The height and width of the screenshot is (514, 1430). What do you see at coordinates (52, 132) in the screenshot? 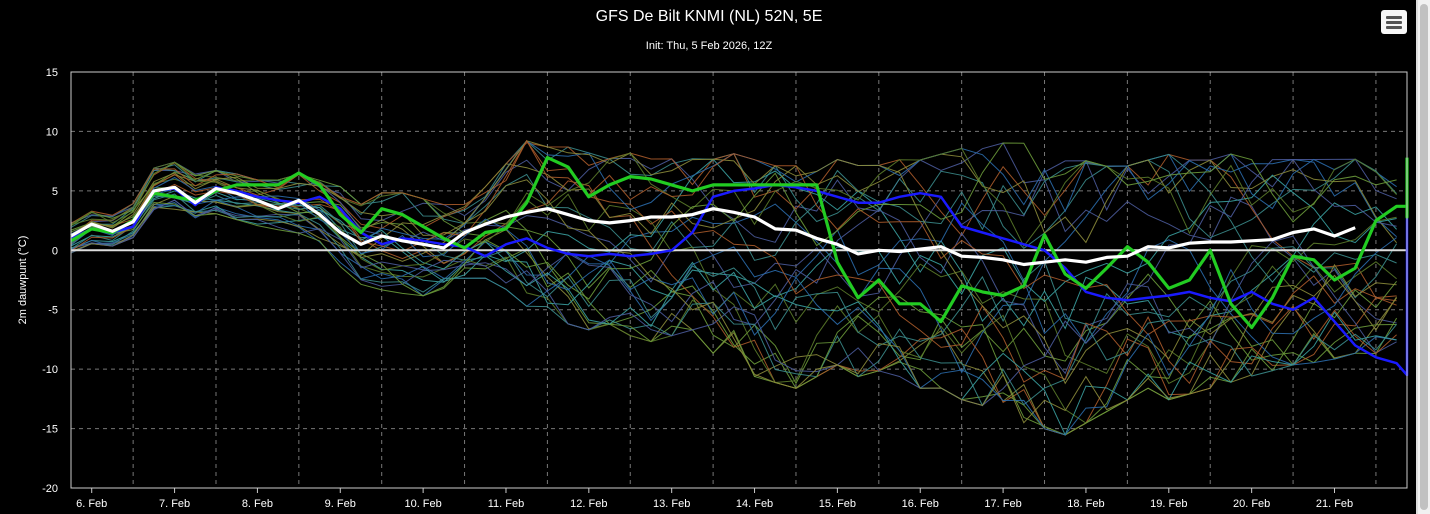
I see `y-tick-label: 10` at bounding box center [52, 132].